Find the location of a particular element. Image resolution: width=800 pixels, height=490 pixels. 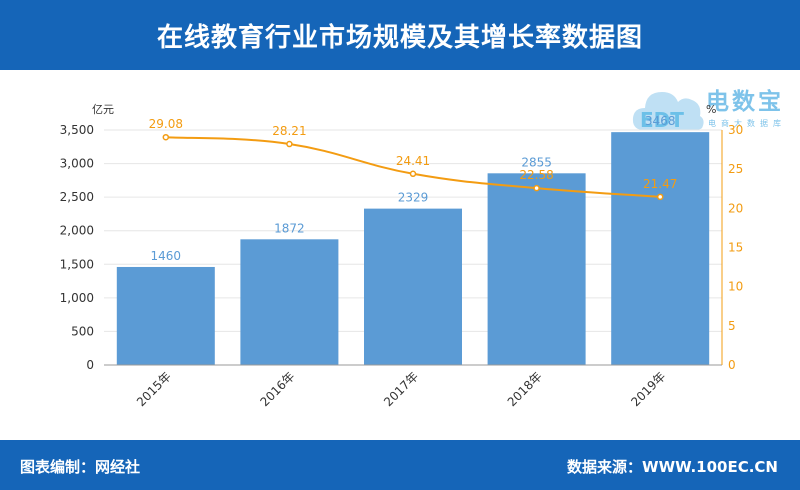

cloud-logo-icon: EDT is located at coordinates (668, 112).